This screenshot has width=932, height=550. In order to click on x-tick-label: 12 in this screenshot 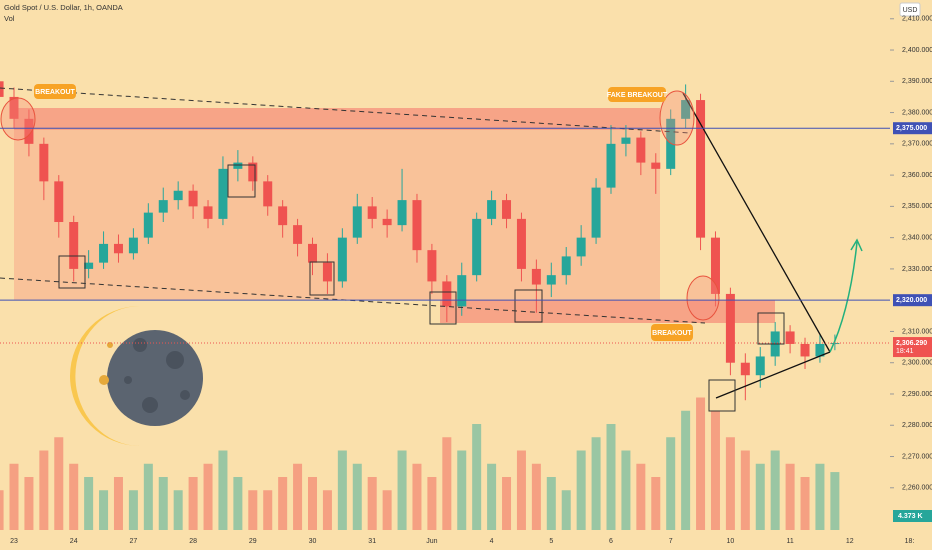, I will do `click(850, 541)`.